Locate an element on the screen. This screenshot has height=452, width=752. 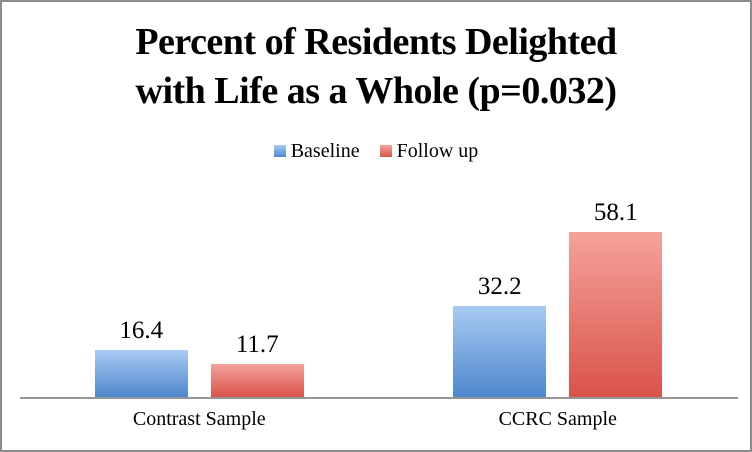
bar-column-follow-up-ccrc: 58.1 is located at coordinates (616, 298).